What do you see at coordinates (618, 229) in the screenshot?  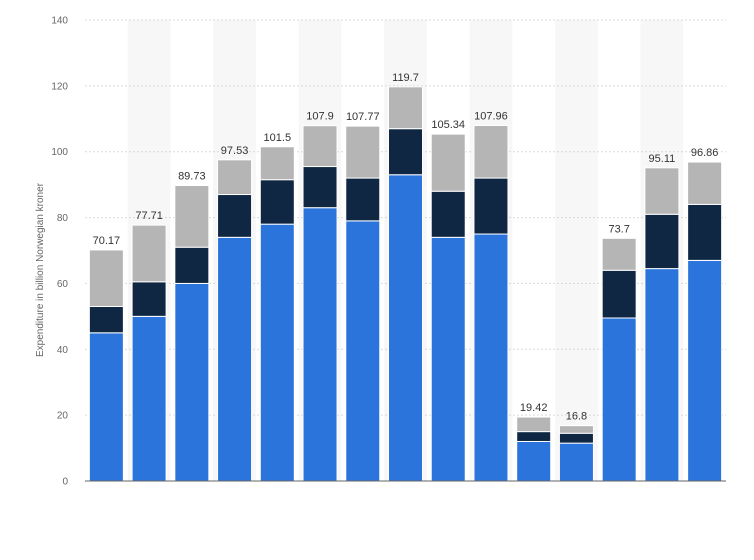 I see `bar-total-label: 73.7` at bounding box center [618, 229].